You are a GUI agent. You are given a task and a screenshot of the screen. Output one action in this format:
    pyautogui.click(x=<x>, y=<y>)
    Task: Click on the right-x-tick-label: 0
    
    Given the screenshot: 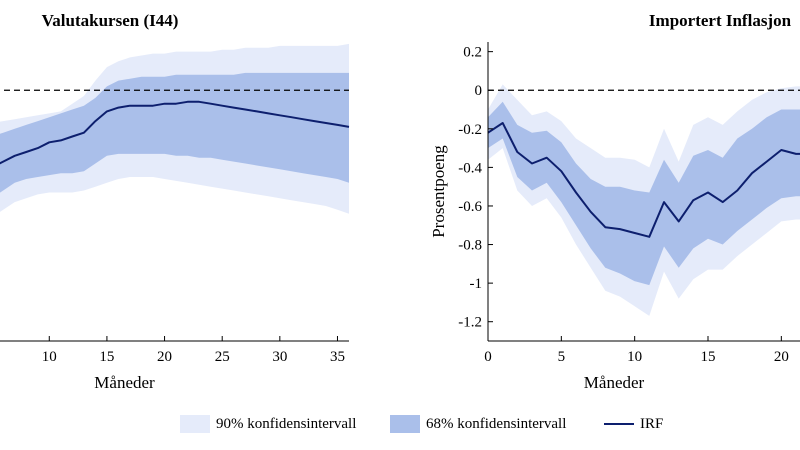 What is the action you would take?
    pyautogui.click(x=488, y=357)
    